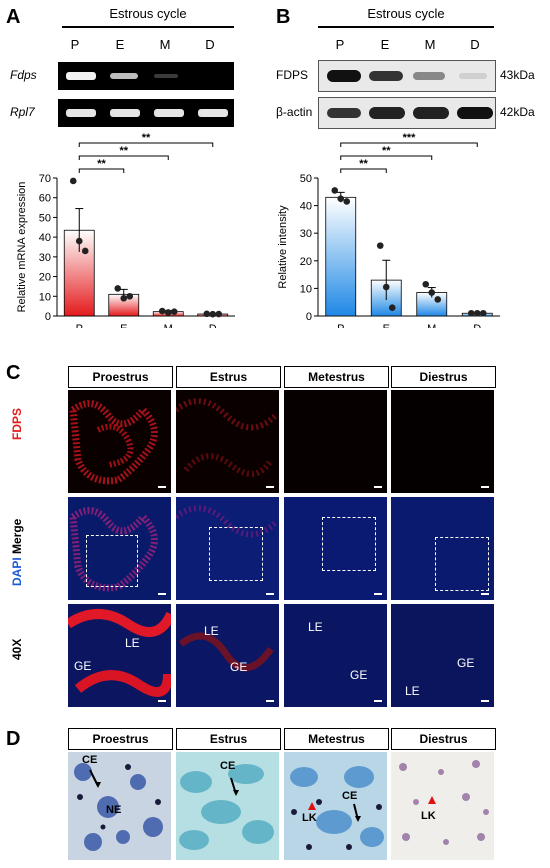 This screenshot has width=550, height=868. What do you see at coordinates (17, 423) in the screenshot?
I see `row-label-fdps: FDPS` at bounding box center [17, 423].